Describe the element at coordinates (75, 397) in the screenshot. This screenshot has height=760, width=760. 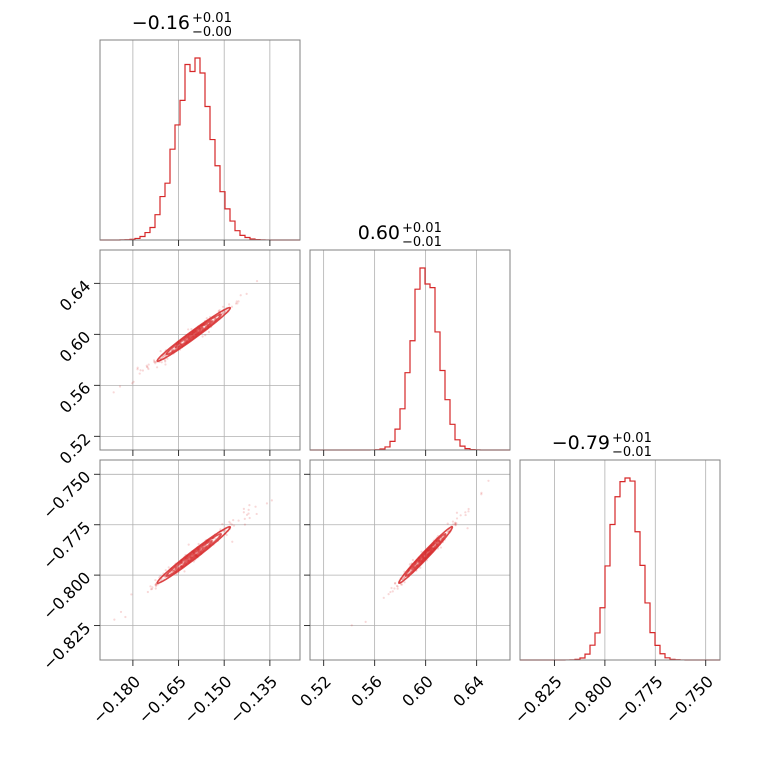
I see `y-tick-label: 0.56` at that location.